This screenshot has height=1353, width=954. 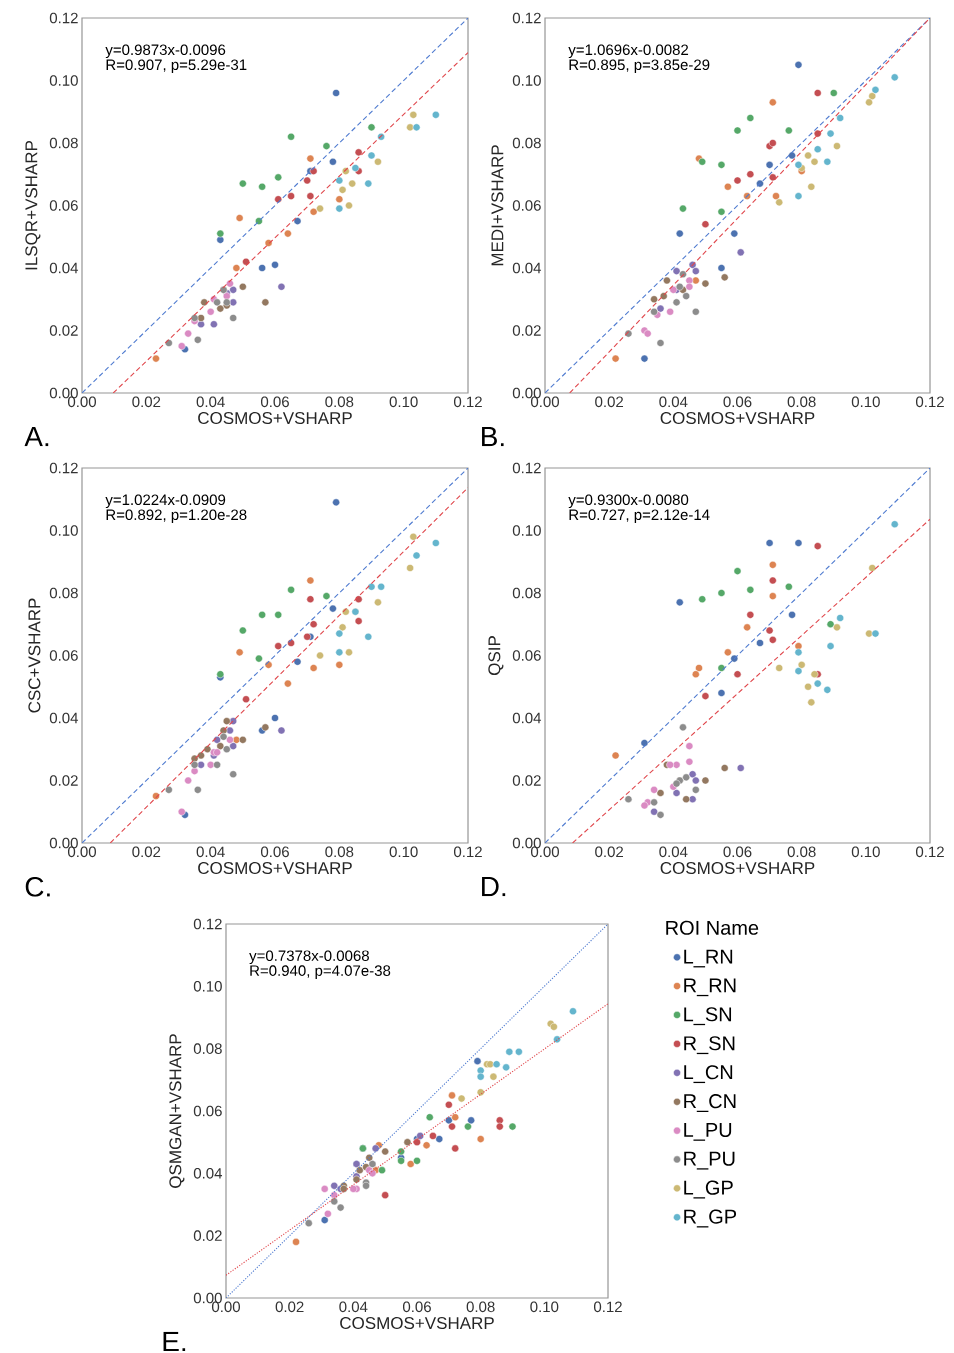 I want to click on y-axis-title: MEDI+VSHARP, so click(x=497, y=205).